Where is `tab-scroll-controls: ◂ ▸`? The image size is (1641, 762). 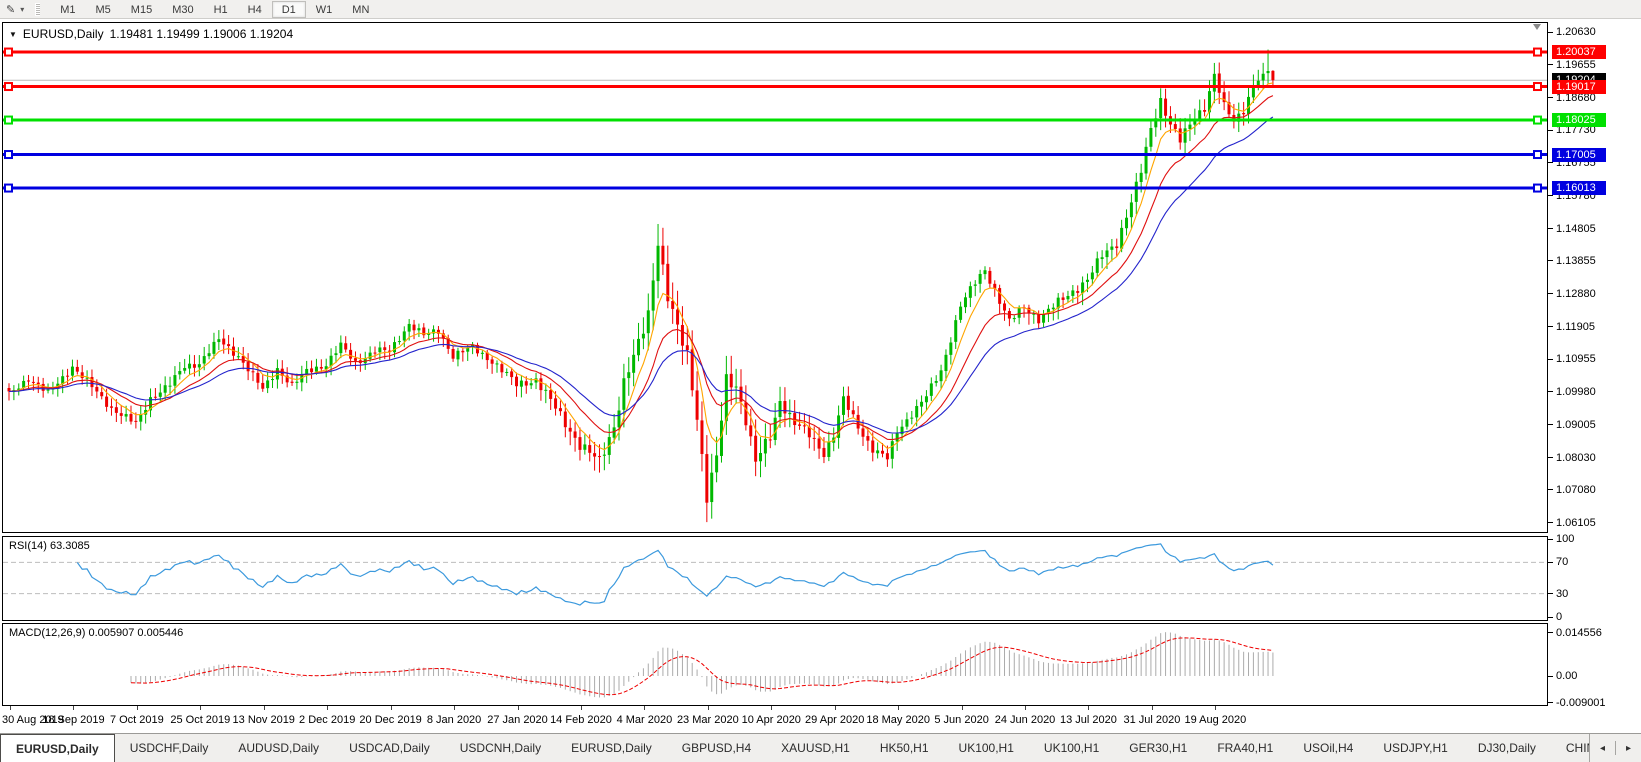 tab-scroll-controls: ◂ ▸ is located at coordinates (1614, 748).